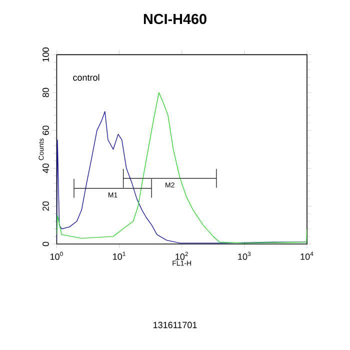  Describe the element at coordinates (45, 130) in the screenshot. I see `y-tick-label: 60` at that location.